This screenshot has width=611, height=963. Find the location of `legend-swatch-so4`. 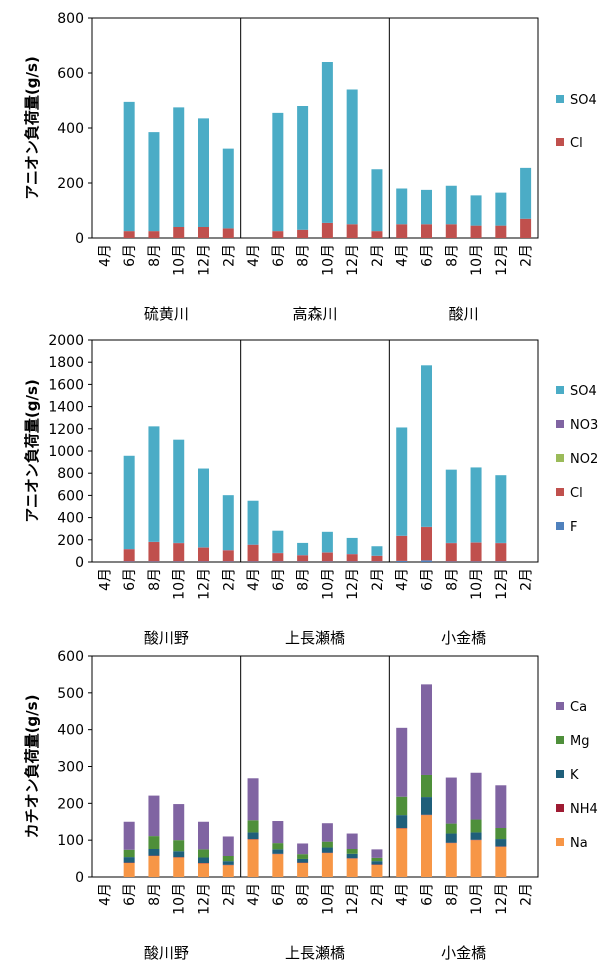

legend-swatch-so4 is located at coordinates (560, 390).